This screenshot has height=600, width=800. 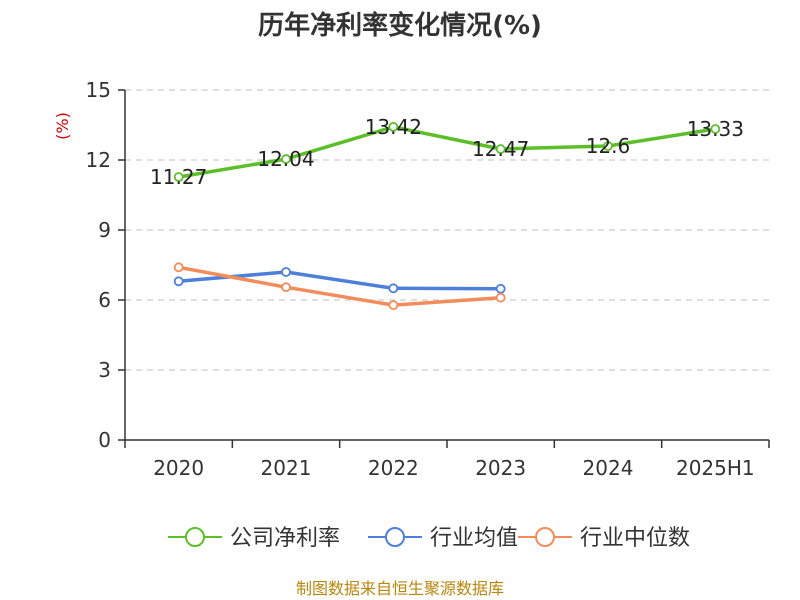 I want to click on x-tick-label: 2020, so click(x=178, y=468).